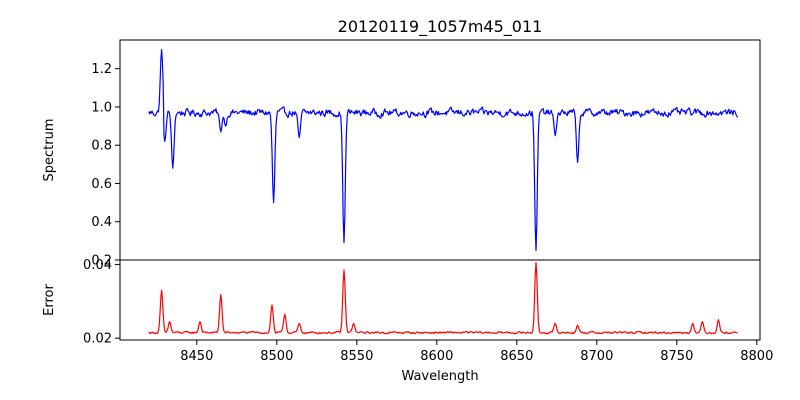  I want to click on spectrum-y-label: Spectrum, so click(49, 150).